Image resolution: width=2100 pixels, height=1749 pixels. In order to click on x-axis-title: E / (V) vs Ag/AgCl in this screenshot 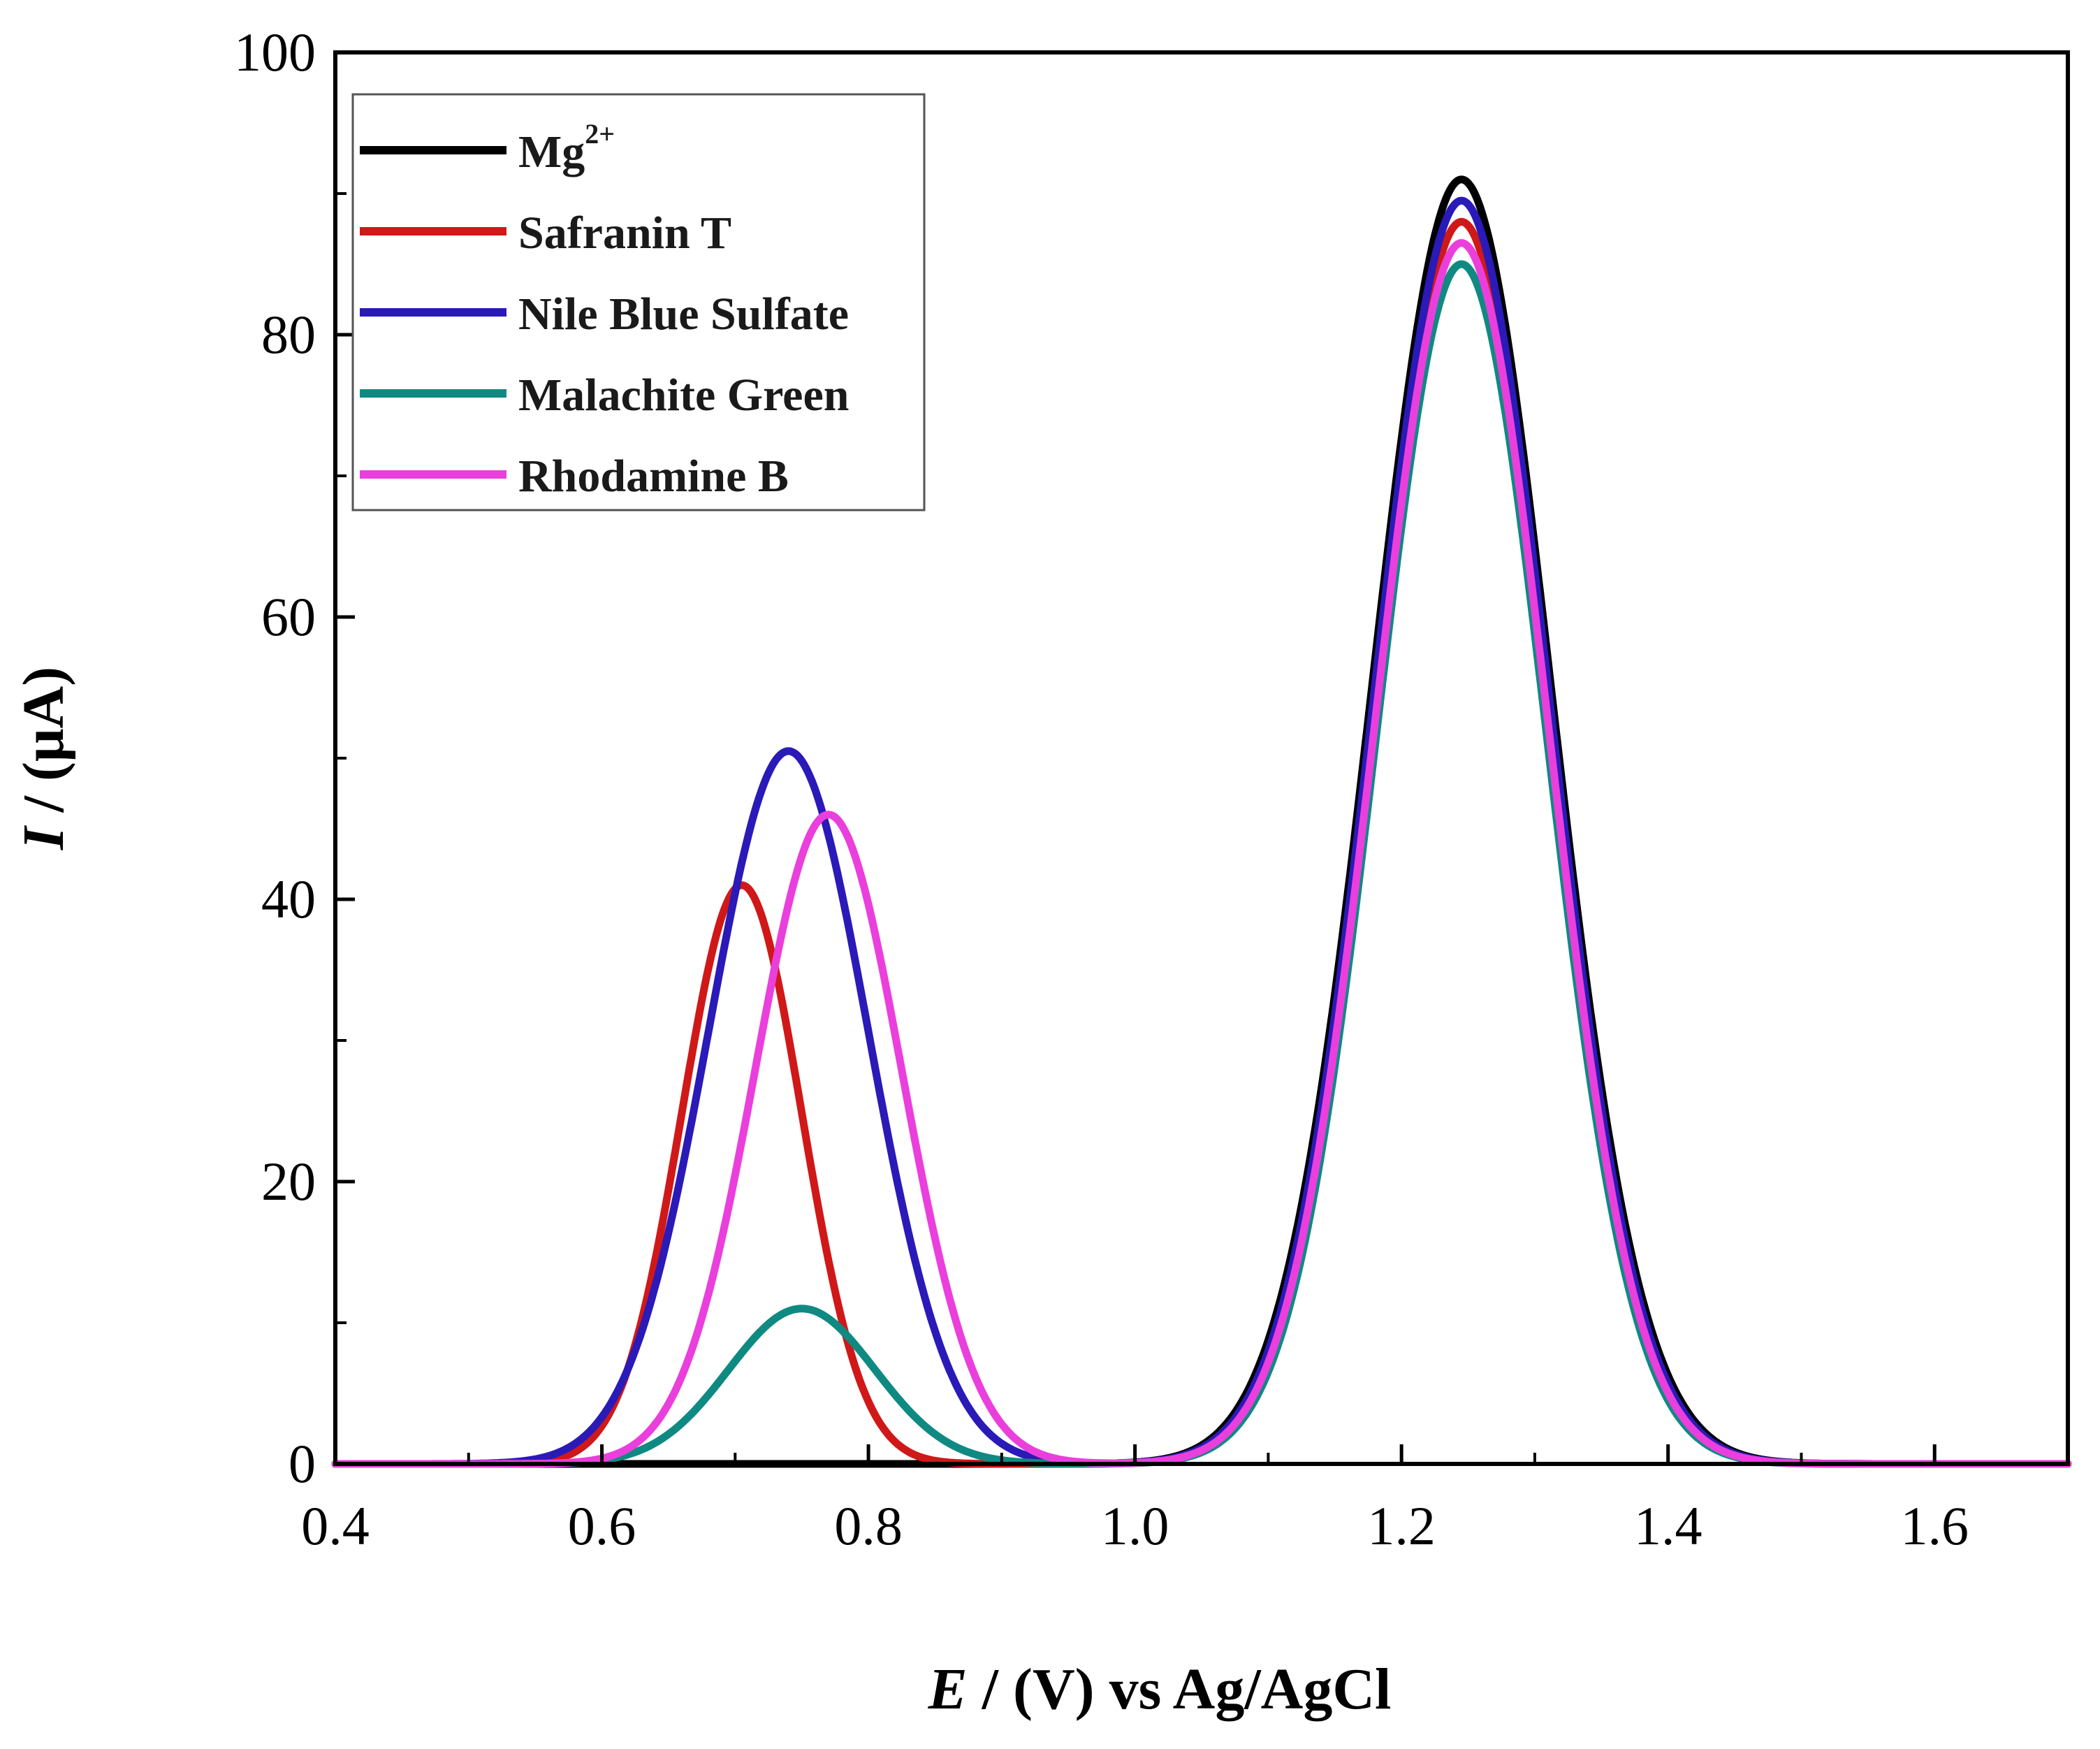, I will do `click(1160, 1689)`.